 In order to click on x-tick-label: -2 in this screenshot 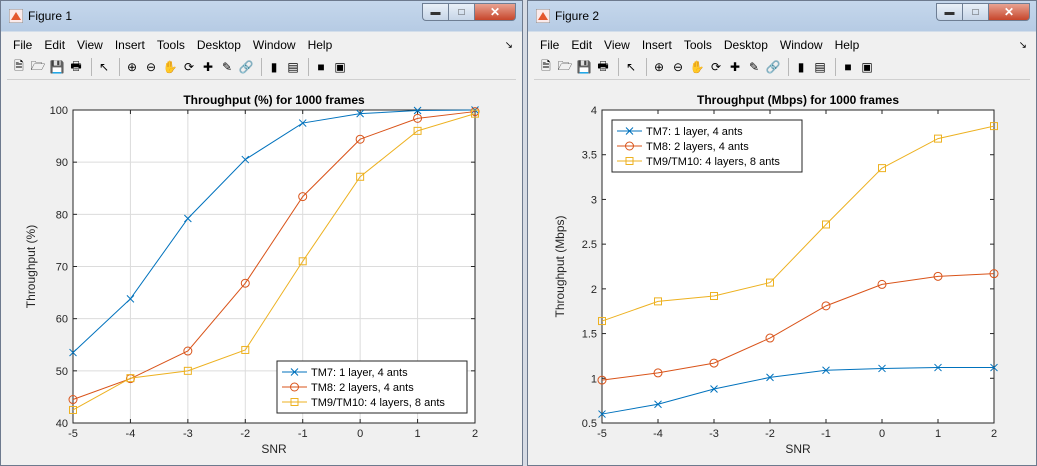, I will do `click(245, 434)`.